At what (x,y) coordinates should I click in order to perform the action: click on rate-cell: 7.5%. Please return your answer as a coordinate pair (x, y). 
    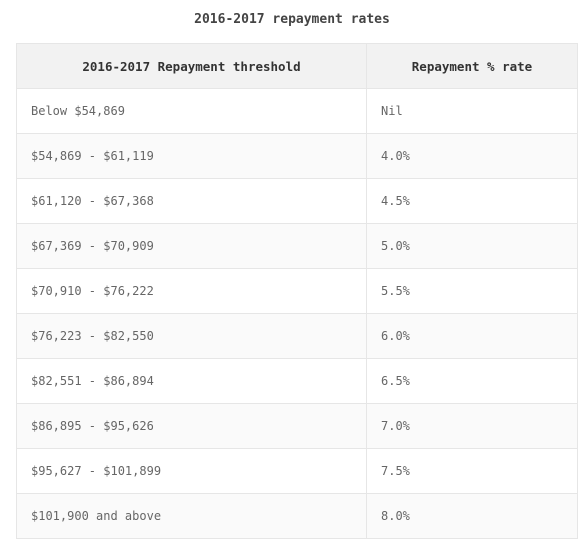
    Looking at the image, I should click on (472, 471).